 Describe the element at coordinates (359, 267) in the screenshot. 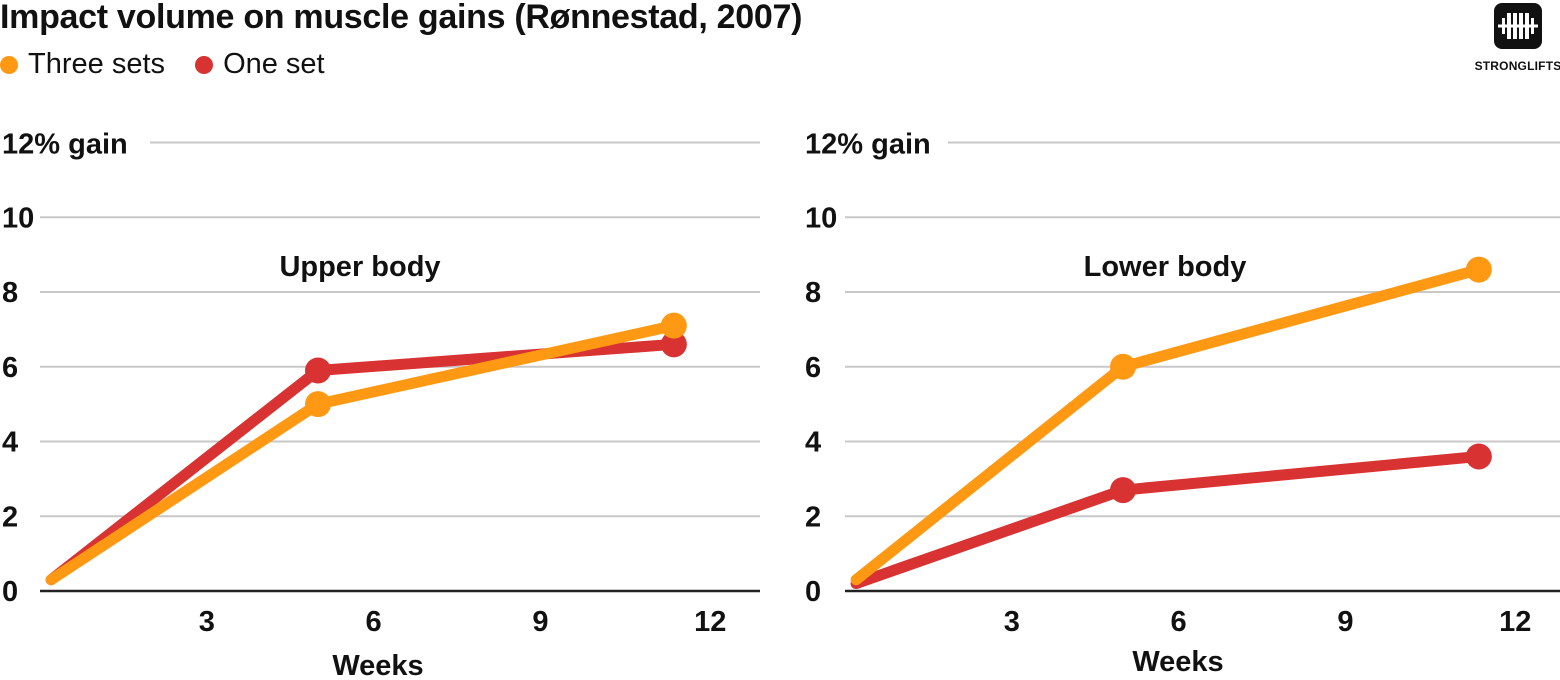

I see `panel-label: Upper body` at that location.